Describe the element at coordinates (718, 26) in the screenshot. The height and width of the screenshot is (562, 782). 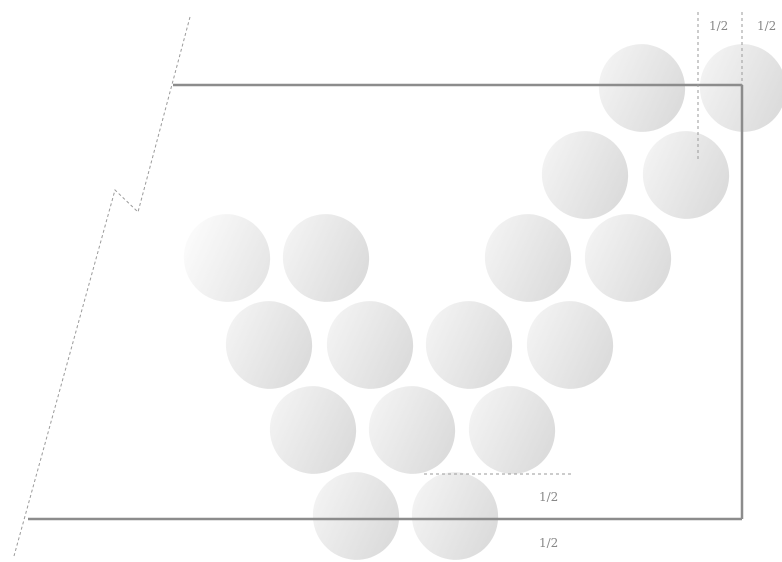
I see `label-top-left-half: 1/2` at that location.